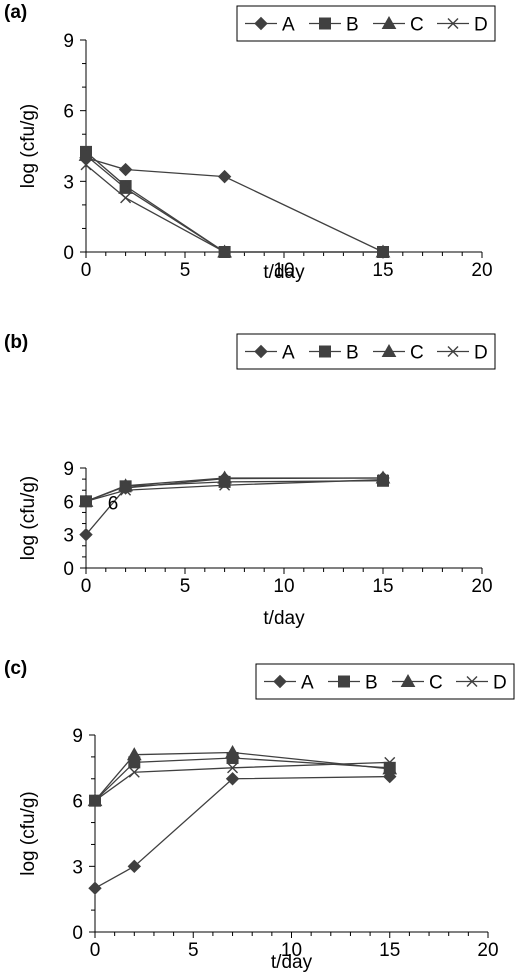 The image size is (532, 976). Describe the element at coordinates (15, 668) in the screenshot. I see `panel-label: (c)` at that location.